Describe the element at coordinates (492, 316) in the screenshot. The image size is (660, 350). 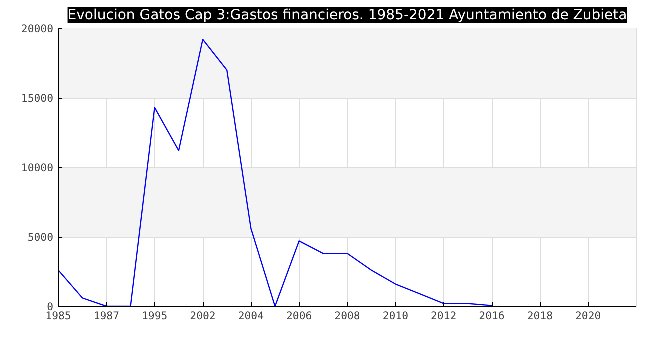
I see `x-tick-label: 2016` at that location.